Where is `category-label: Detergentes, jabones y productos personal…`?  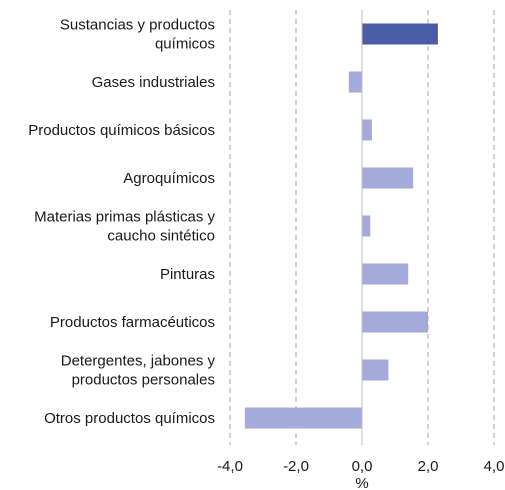
category-label: Detergentes, jabones y productos personal… is located at coordinates (138, 371).